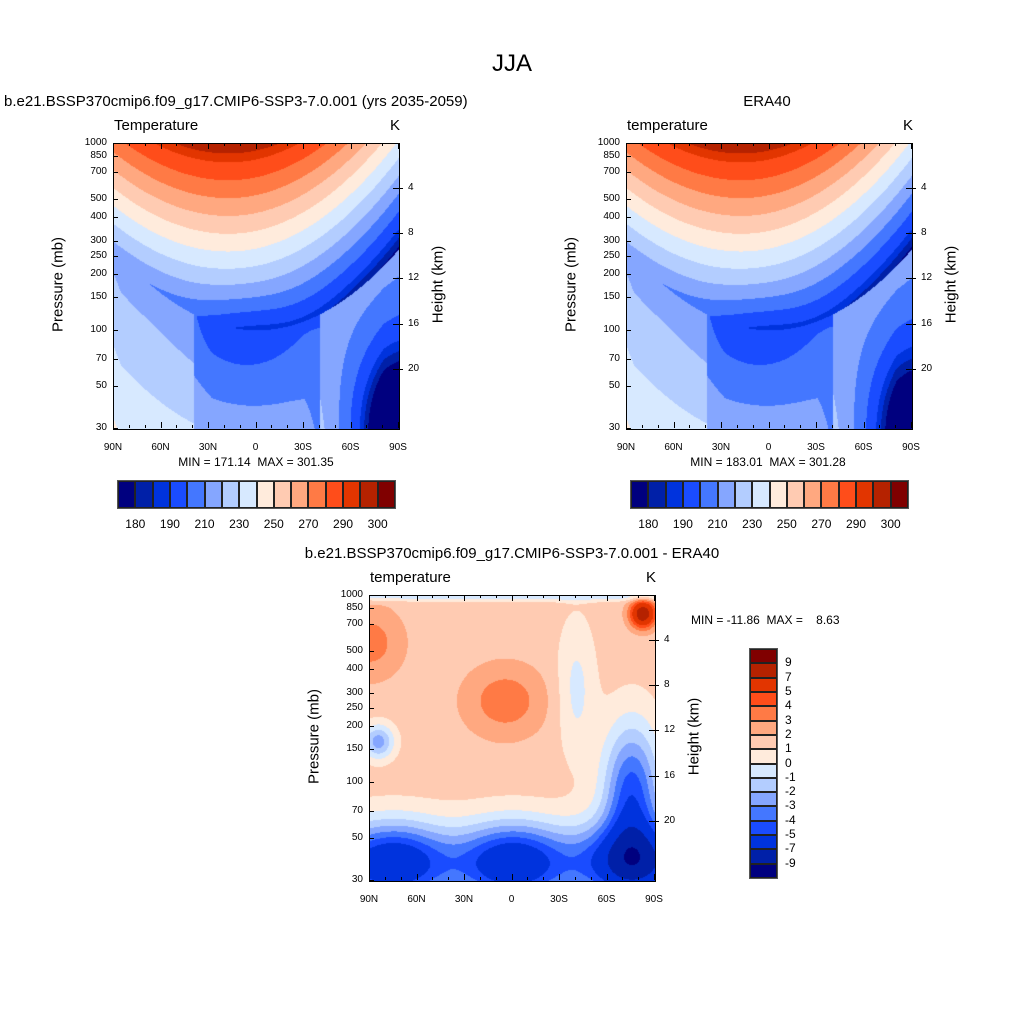 This screenshot has width=1024, height=1024. What do you see at coordinates (395, 125) in the screenshot?
I see `model-panel-units-label: K` at bounding box center [395, 125].